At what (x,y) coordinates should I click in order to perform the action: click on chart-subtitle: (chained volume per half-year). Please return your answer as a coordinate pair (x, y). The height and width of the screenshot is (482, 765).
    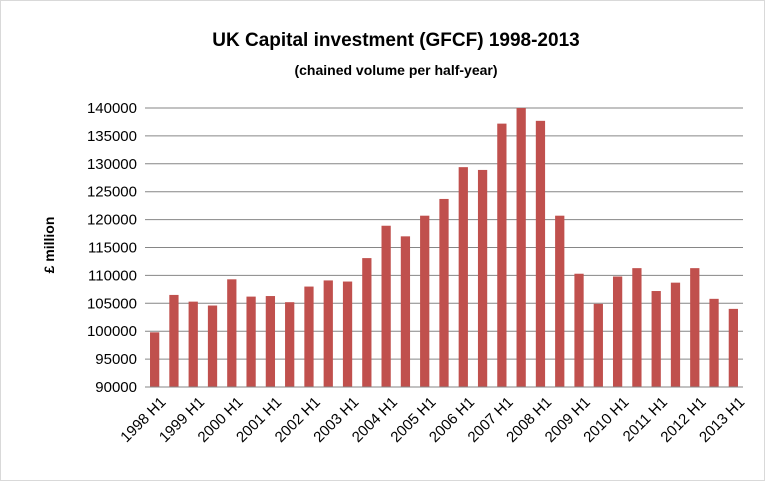
    Looking at the image, I should click on (395, 70).